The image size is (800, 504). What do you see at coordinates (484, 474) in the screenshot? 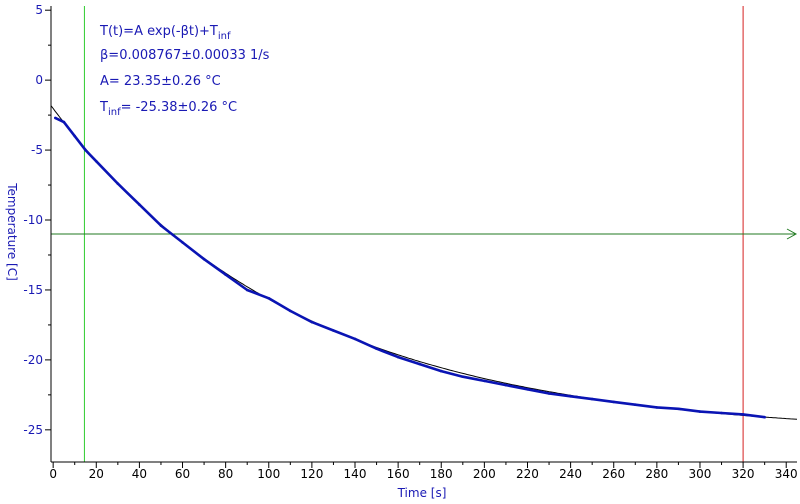
I see `x-tick-label: 200` at bounding box center [484, 474].